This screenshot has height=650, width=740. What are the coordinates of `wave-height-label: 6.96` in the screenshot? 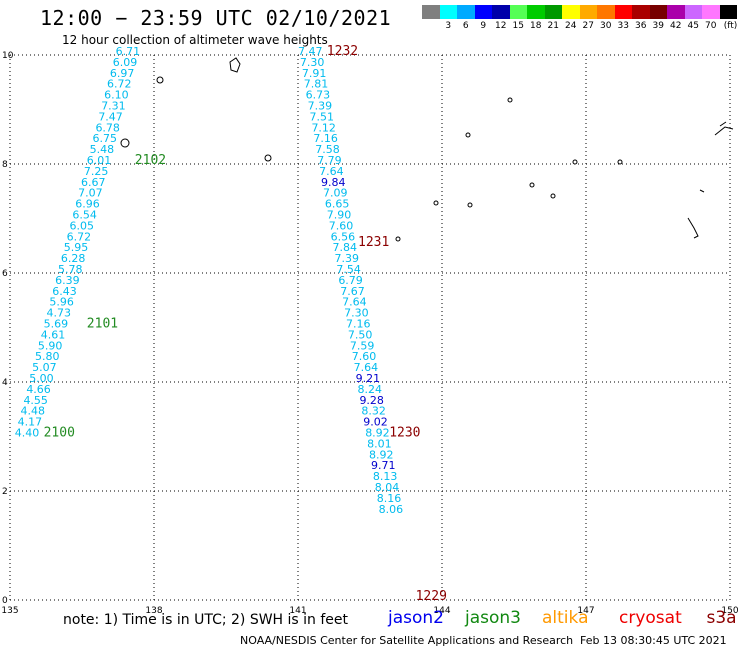 It's located at (87, 204).